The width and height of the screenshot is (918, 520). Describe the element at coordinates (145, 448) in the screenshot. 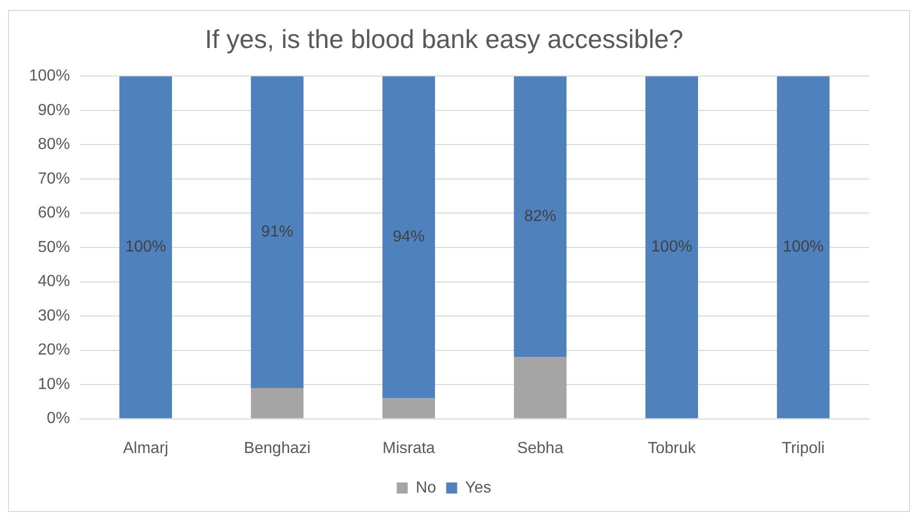

I see `x-tick-label: Almarj` at that location.